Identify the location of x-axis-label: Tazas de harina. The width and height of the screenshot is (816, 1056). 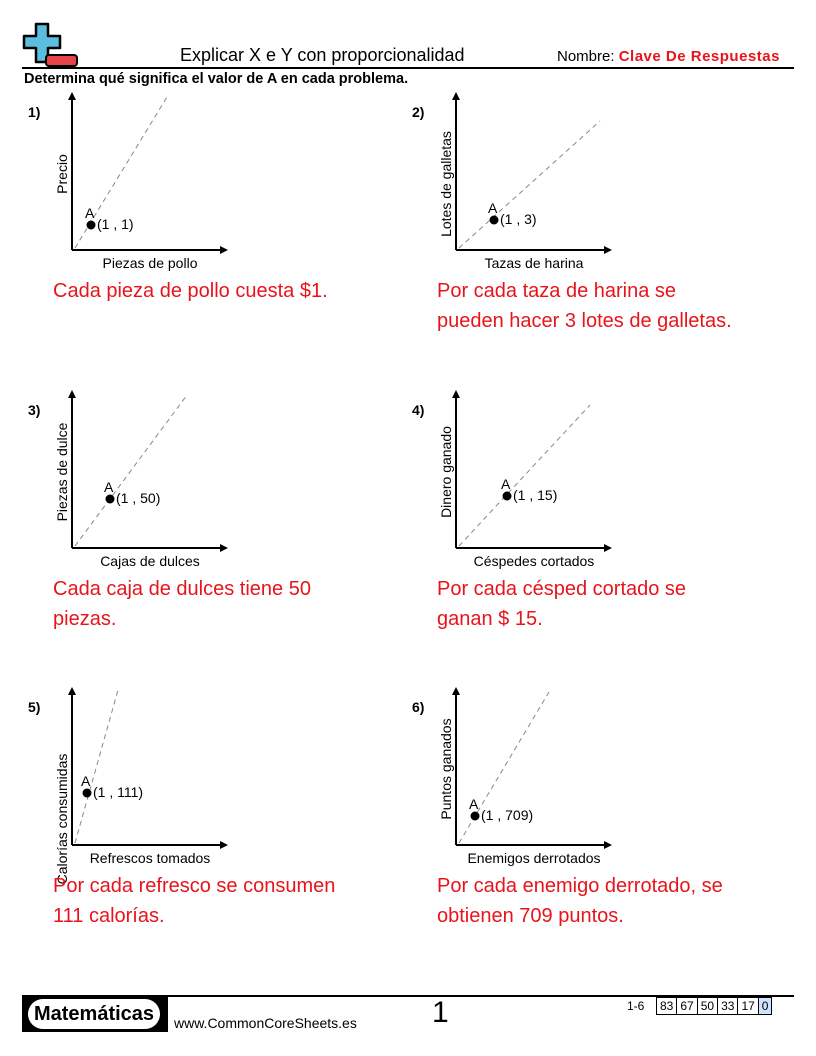
(534, 263).